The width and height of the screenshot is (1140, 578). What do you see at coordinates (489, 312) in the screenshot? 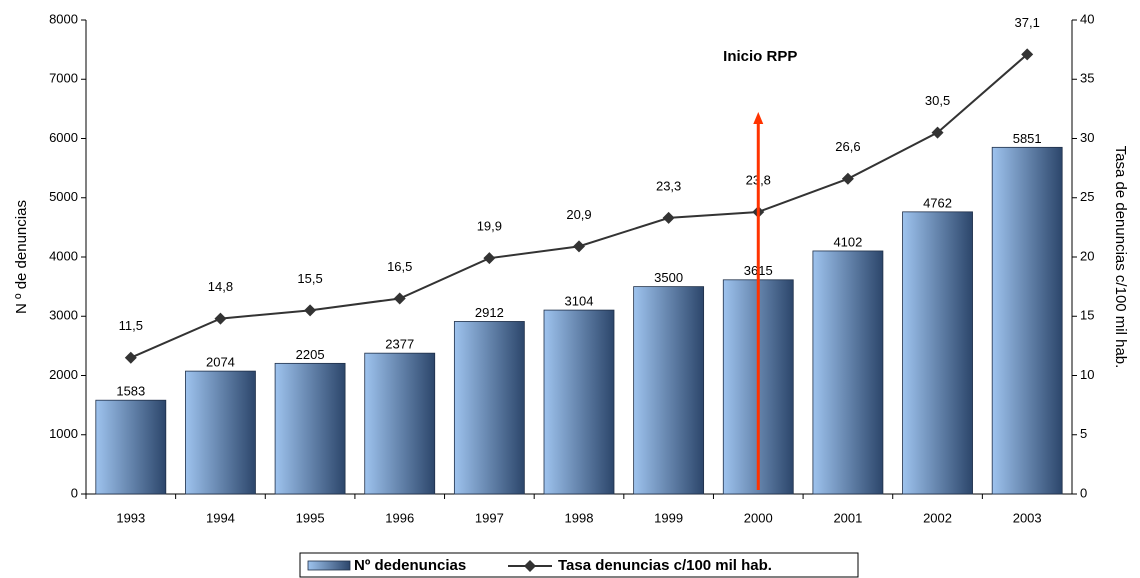
I see `bar-label: 2912` at bounding box center [489, 312].